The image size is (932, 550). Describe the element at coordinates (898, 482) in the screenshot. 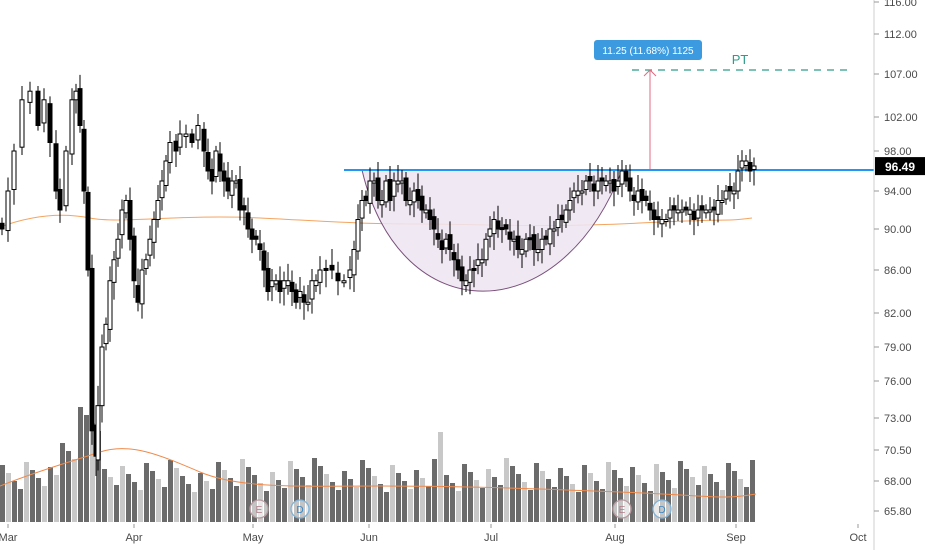

I see `y-tick-label: 68.00` at that location.